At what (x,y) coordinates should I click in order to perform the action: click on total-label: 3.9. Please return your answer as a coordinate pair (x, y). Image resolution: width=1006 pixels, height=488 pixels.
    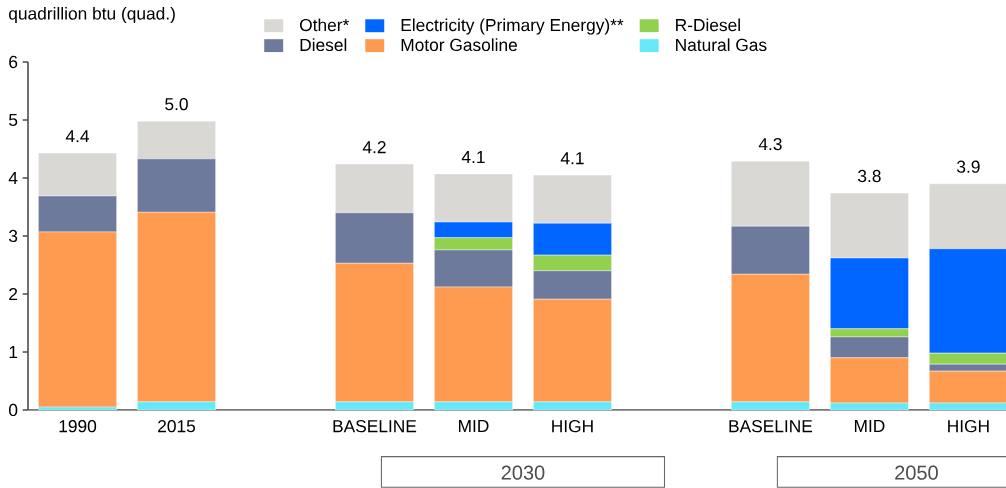
    Looking at the image, I should click on (968, 166).